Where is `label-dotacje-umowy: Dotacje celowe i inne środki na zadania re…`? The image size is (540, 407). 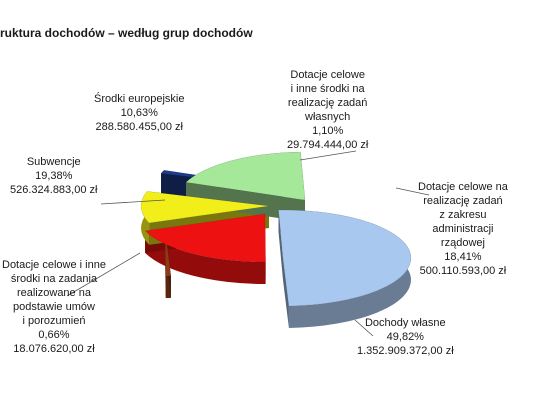 label-dotacje-umowy: Dotacje celowe i inne środki na zadania re… is located at coordinates (54, 307).